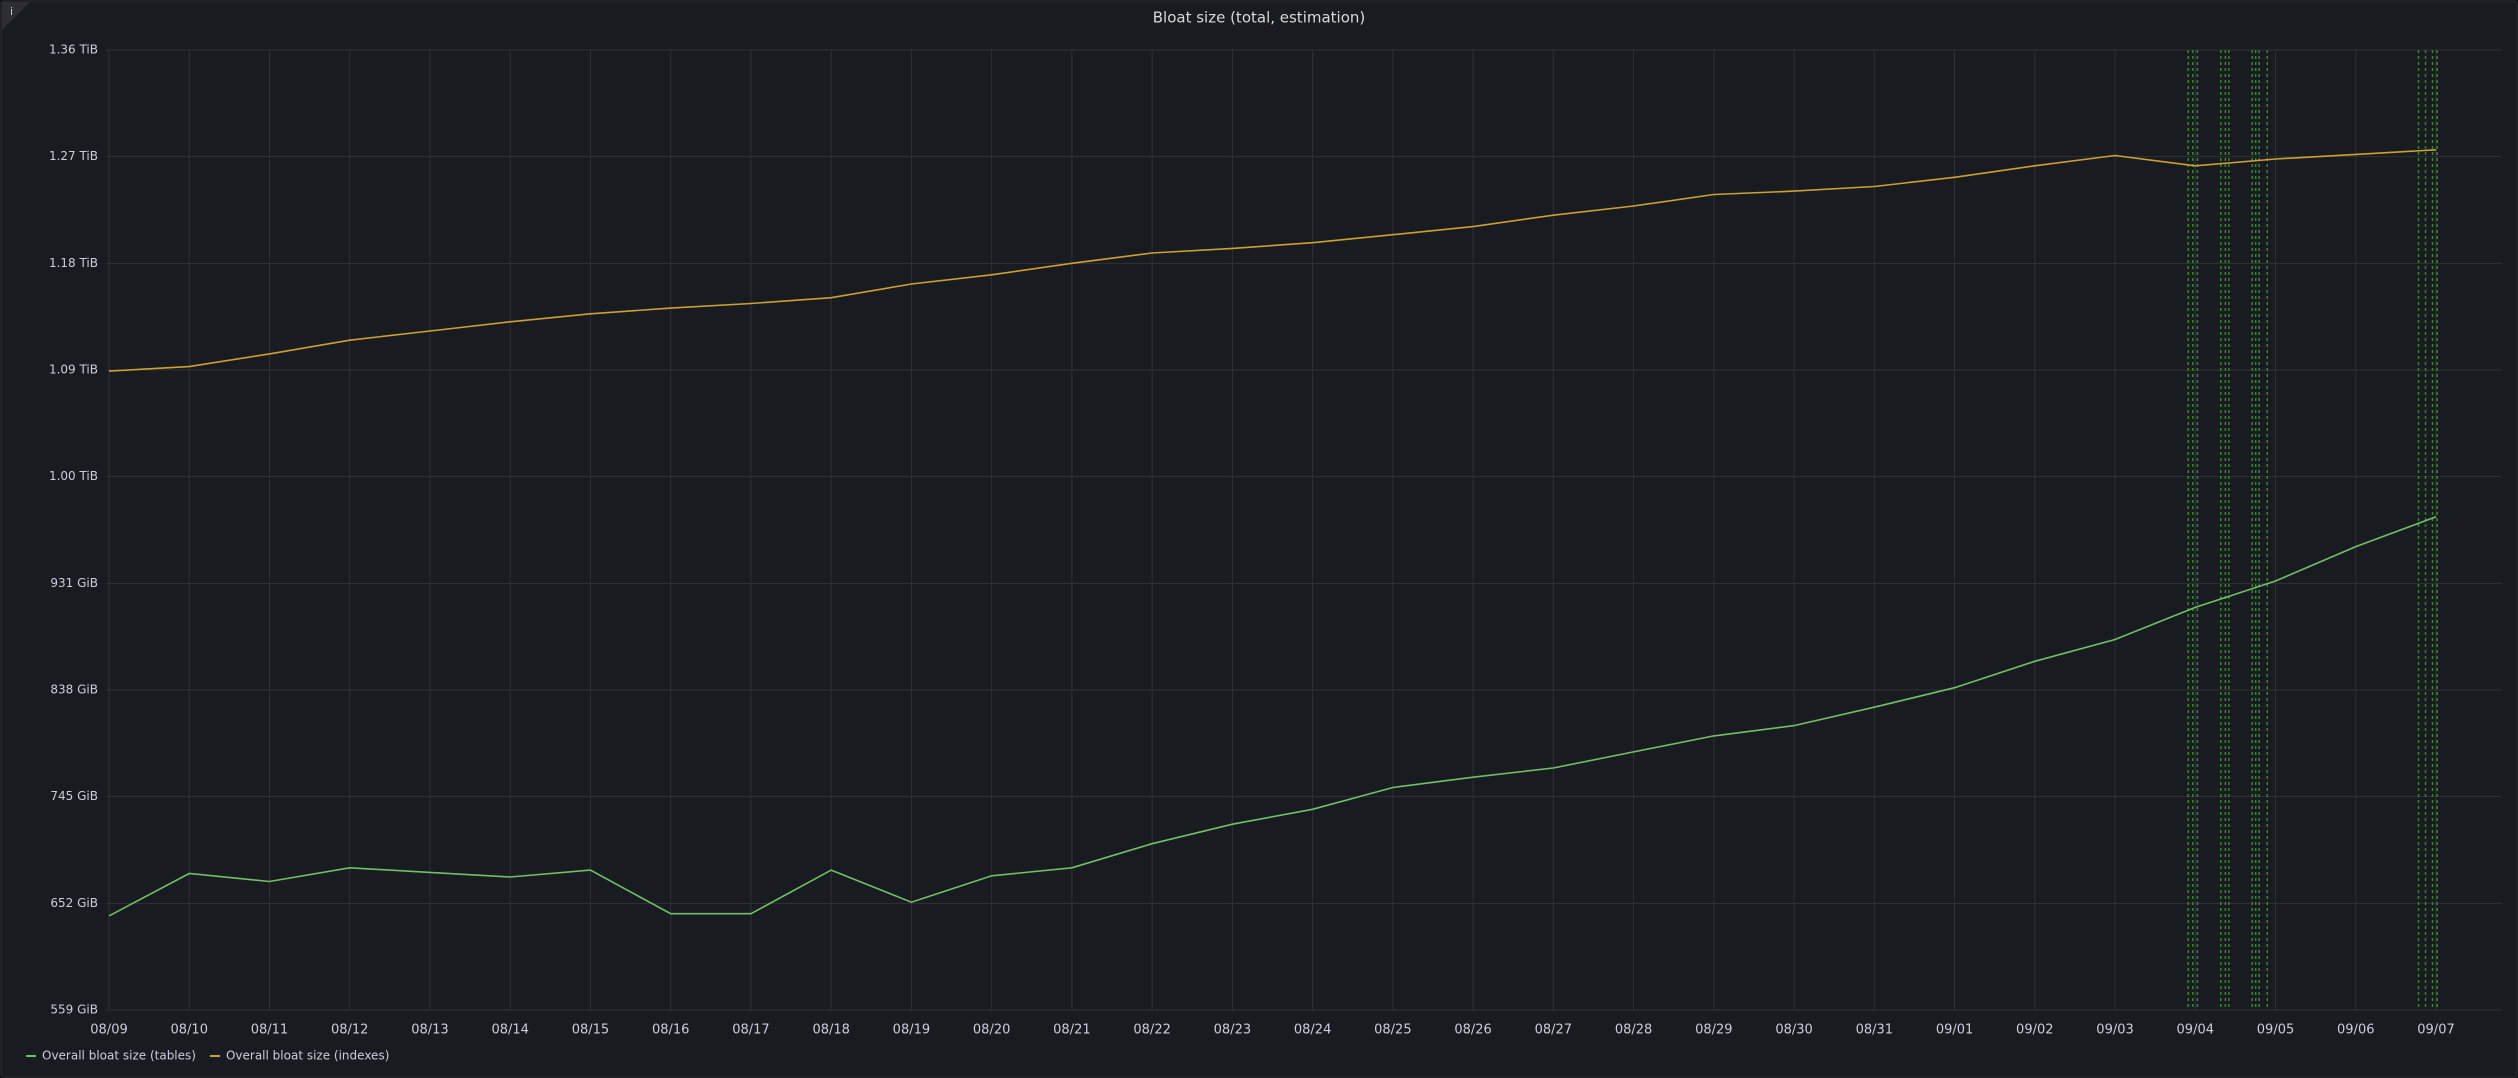  What do you see at coordinates (2034, 1030) in the screenshot?
I see `x-tick-label: 09/02` at bounding box center [2034, 1030].